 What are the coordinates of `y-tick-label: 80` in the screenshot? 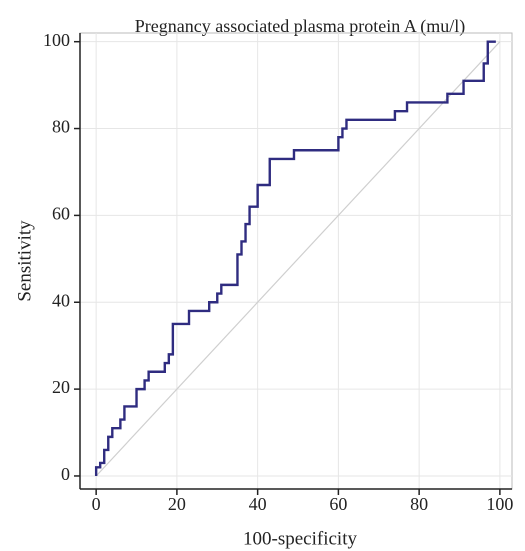 It's located at (61, 127).